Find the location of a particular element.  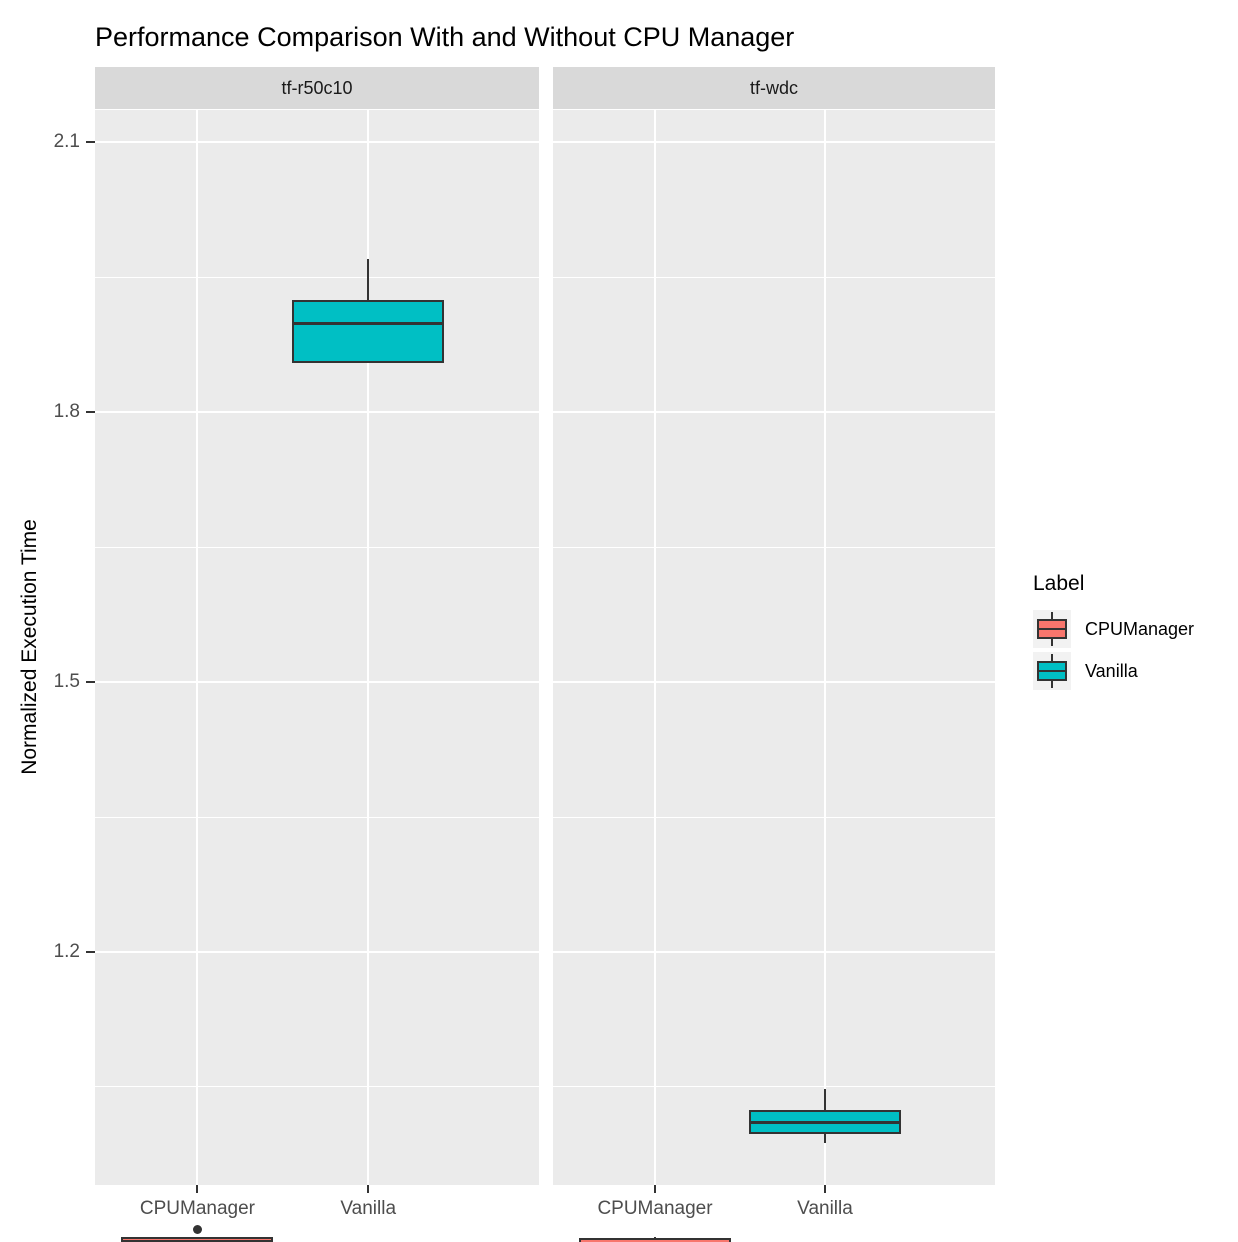

legend-entry-vanilla: Vanilla is located at coordinates (1133, 671).